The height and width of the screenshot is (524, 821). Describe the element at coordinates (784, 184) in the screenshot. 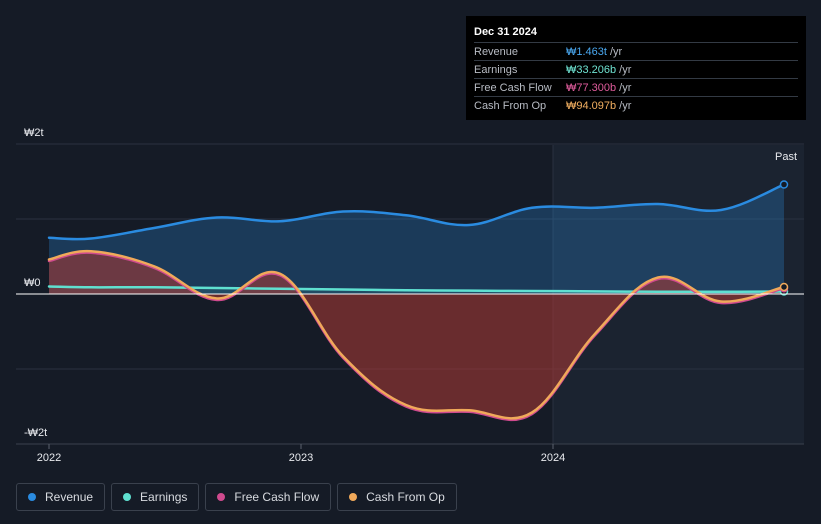

I see `end-point-revenue` at that location.